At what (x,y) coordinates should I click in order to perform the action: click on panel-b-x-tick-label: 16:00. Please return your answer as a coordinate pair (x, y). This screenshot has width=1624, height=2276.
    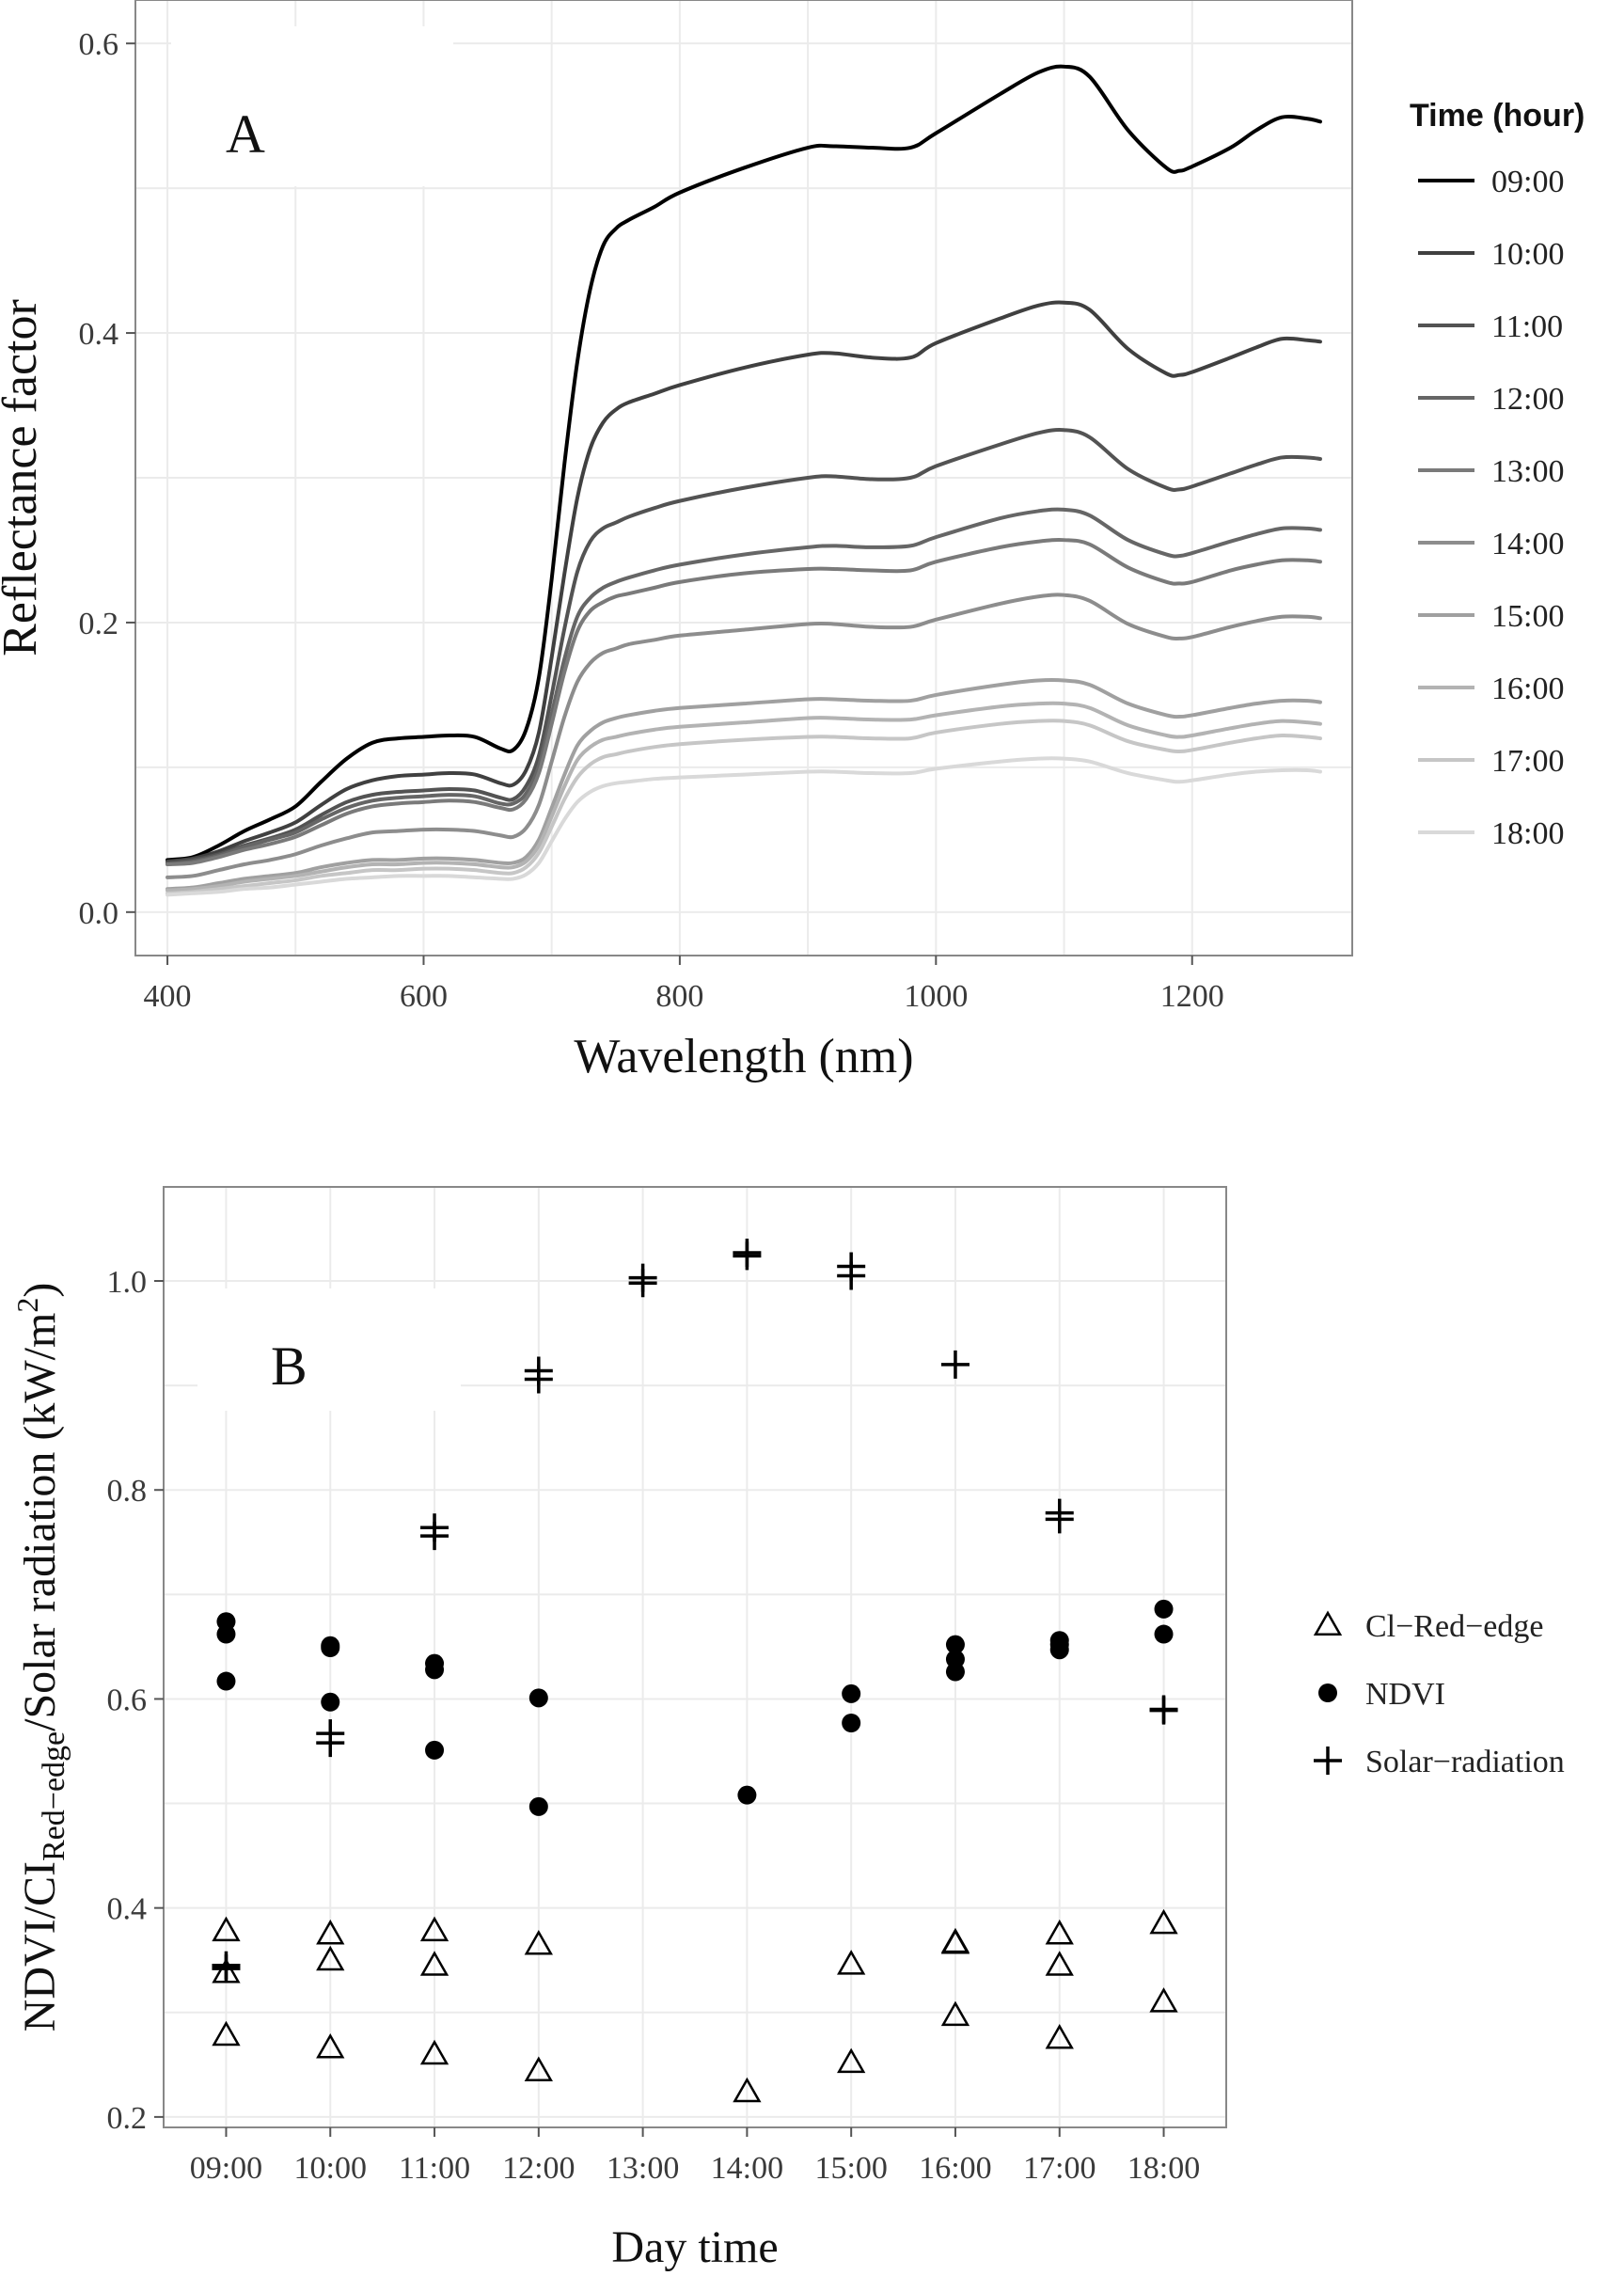
    Looking at the image, I should click on (955, 2168).